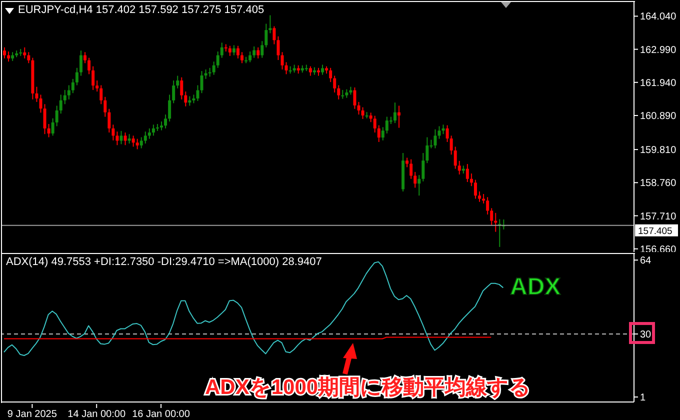 The image size is (680, 420). I want to click on y-tick-label: 164.040, so click(658, 17).